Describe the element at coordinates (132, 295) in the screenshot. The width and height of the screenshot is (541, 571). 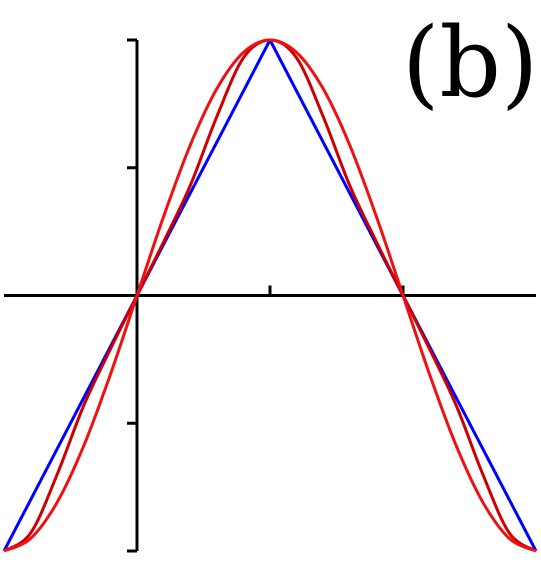
I see `y-ticks` at that location.